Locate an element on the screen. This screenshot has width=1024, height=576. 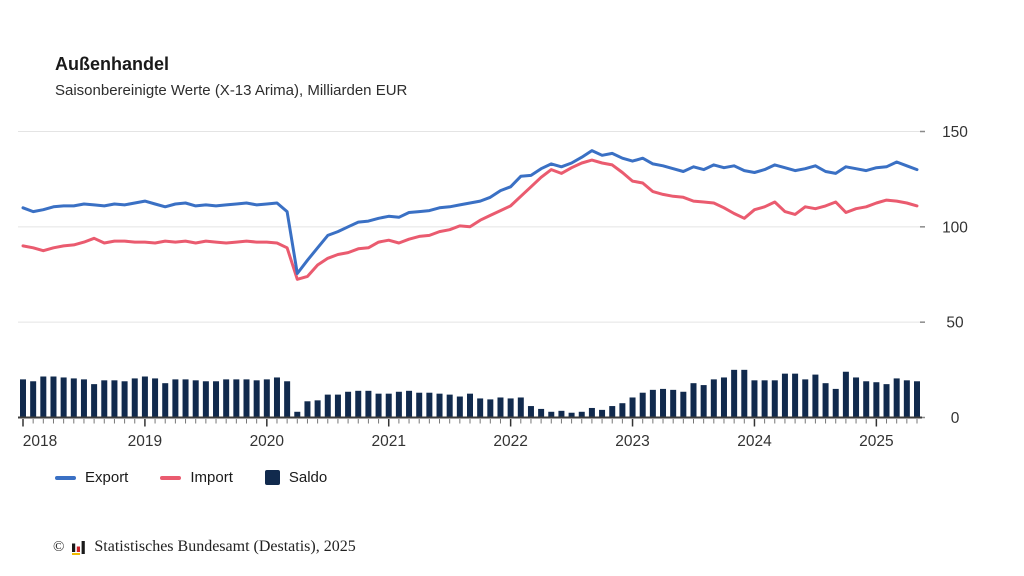
saldo-bar-swatch-icon is located at coordinates (272, 477).